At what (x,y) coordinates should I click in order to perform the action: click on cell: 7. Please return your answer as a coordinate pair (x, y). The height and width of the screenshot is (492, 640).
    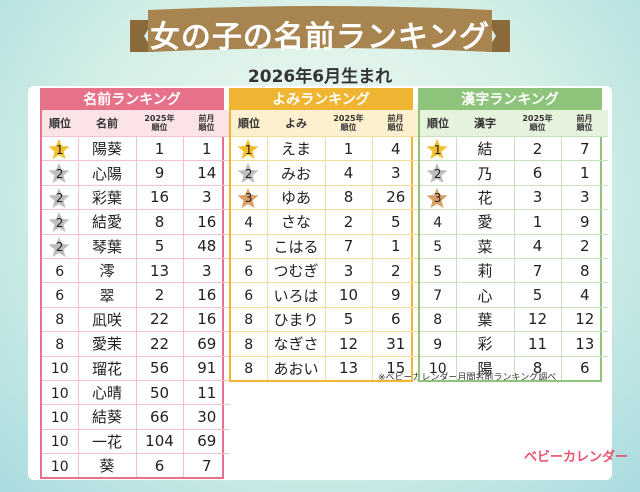
    Looking at the image, I should click on (206, 465).